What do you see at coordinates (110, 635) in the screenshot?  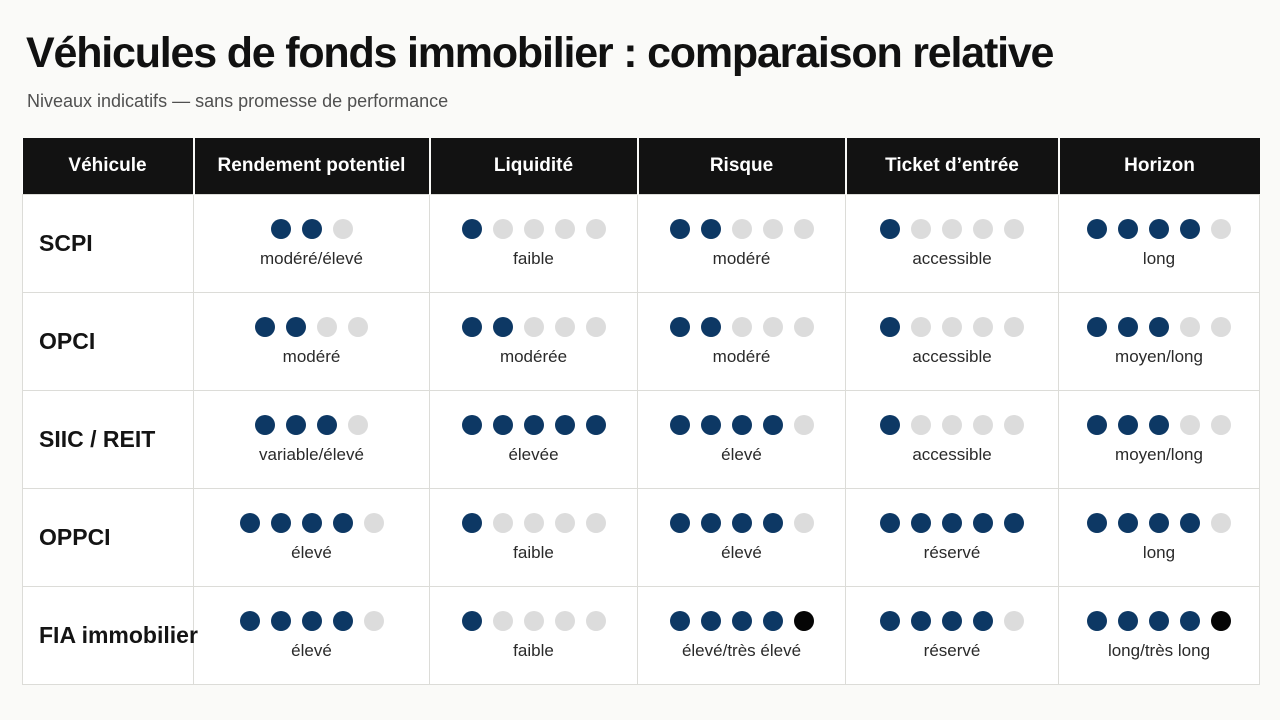 I see `vehicle-name: FIA immobilier` at bounding box center [110, 635].